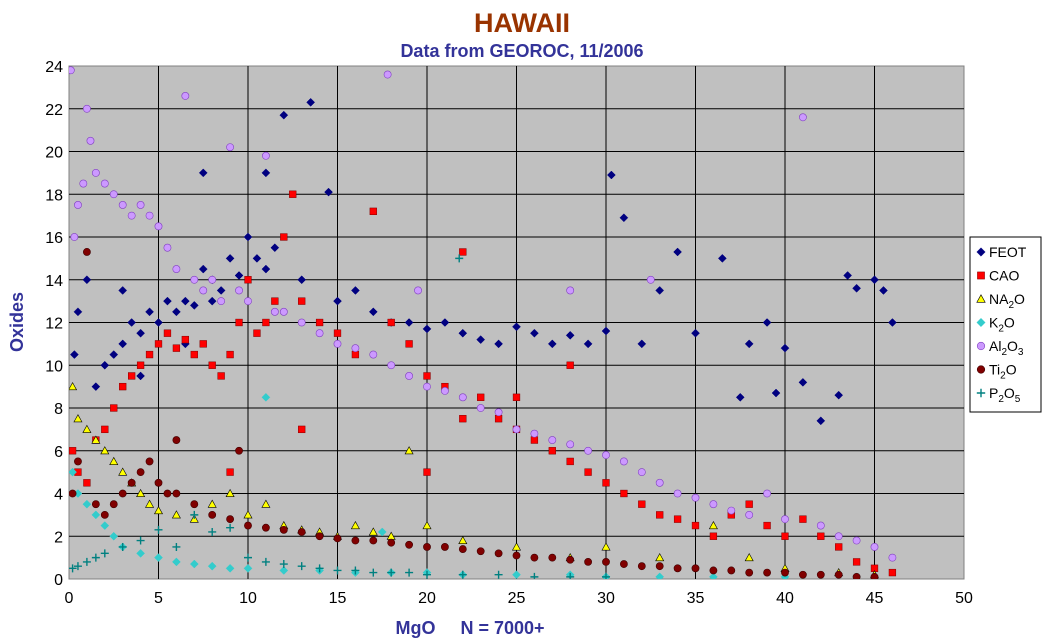 The image size is (1045, 642). Describe the element at coordinates (58, 580) in the screenshot. I see `y-tick-label: 0` at that location.